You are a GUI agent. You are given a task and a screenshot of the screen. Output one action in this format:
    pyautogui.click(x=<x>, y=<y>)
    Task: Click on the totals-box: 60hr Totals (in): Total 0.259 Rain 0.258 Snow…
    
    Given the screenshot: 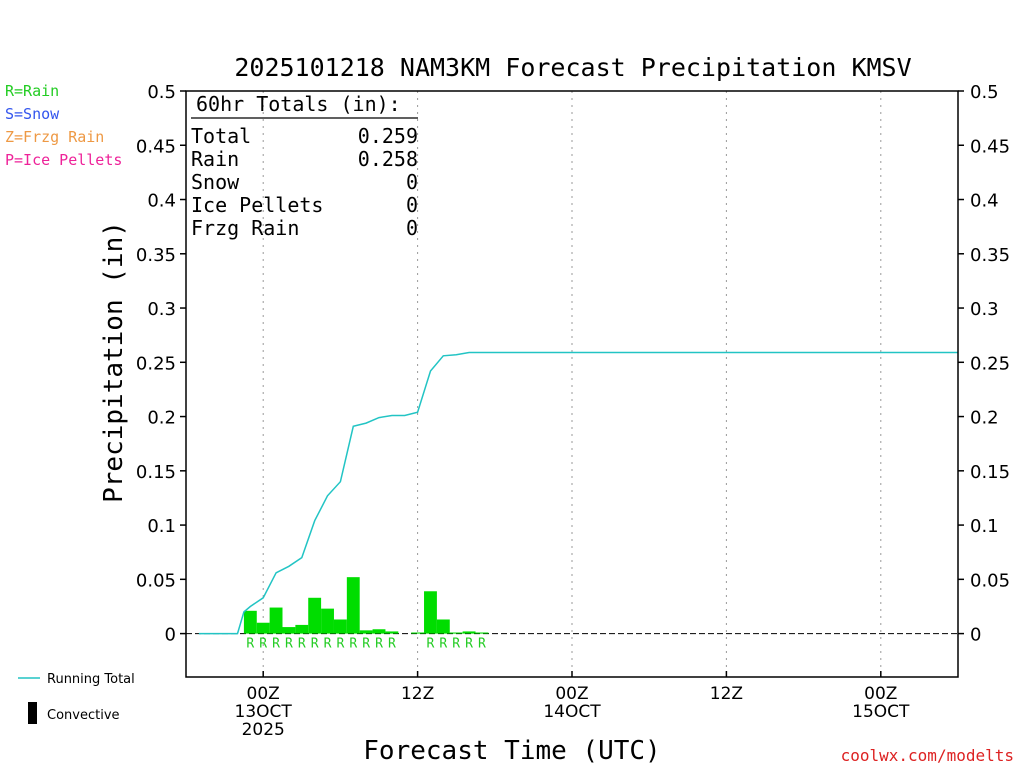 What is the action you would take?
    pyautogui.click(x=304, y=166)
    